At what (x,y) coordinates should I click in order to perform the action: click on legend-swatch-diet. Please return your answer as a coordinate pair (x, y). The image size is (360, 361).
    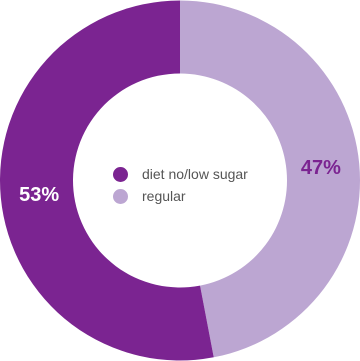
    Looking at the image, I should click on (120, 174).